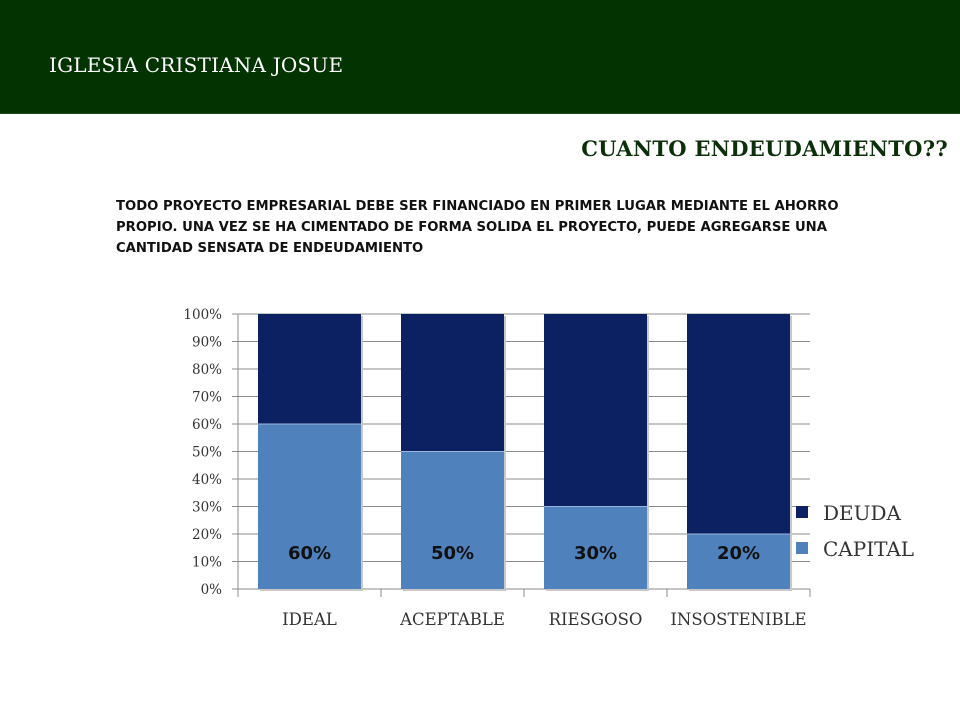 The height and width of the screenshot is (720, 960). Describe the element at coordinates (207, 453) in the screenshot. I see `y-tick-label: 50%` at that location.